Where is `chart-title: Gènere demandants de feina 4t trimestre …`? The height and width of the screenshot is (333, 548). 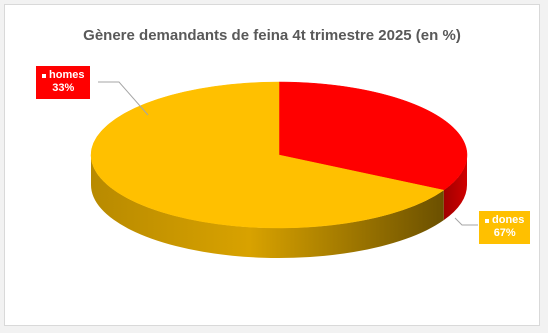
chart-title: Gènere demandants de feina 4t trimestre … is located at coordinates (272, 35).